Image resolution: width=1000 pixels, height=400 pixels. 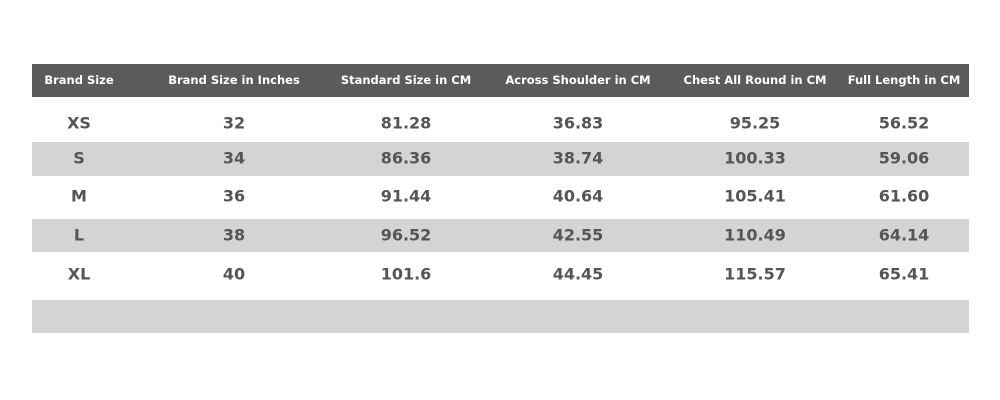 What do you see at coordinates (755, 235) in the screenshot?
I see `table-cell: 110.49` at bounding box center [755, 235].